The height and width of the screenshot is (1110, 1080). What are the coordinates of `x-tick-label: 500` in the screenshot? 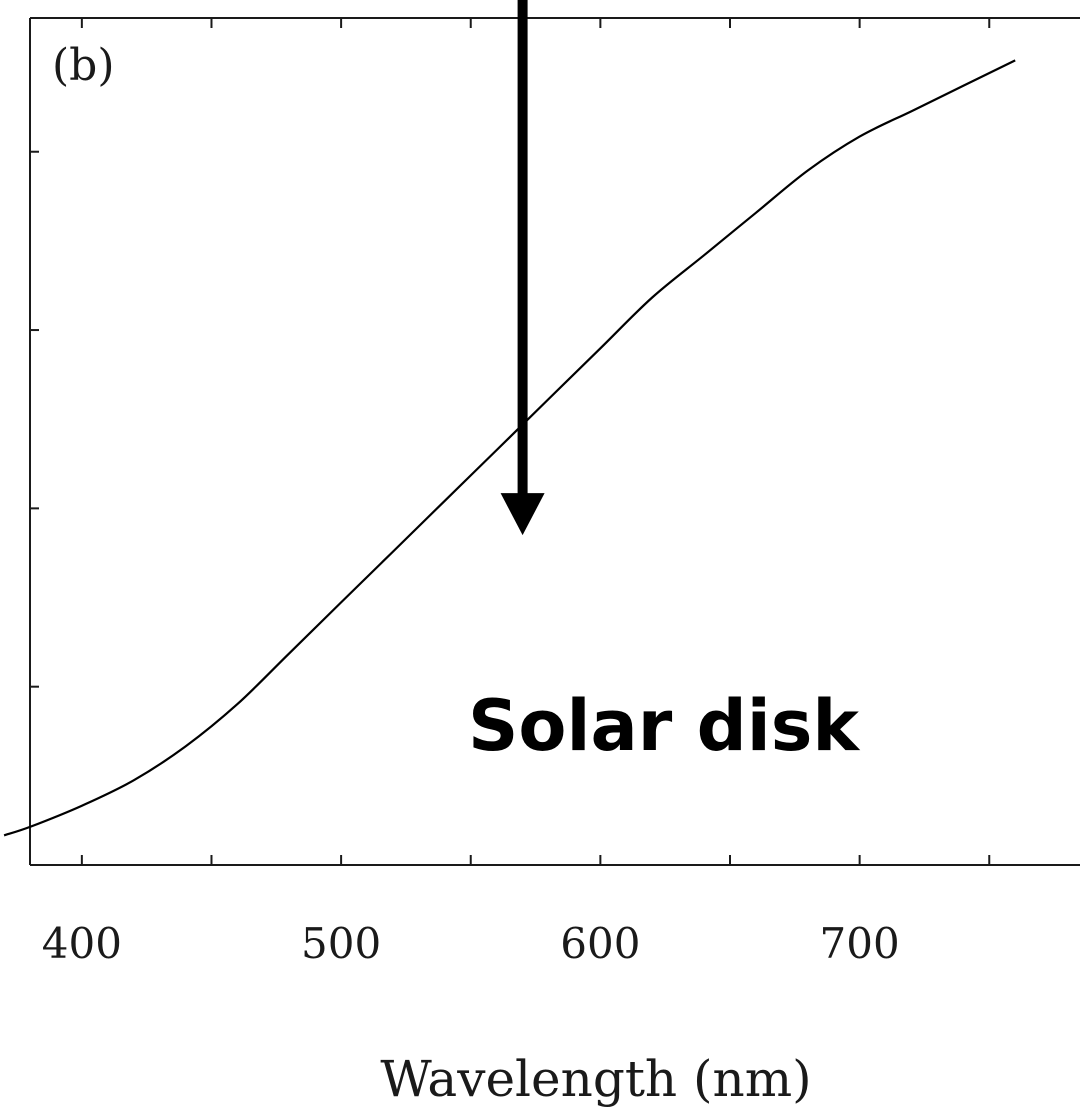 It's located at (341, 943).